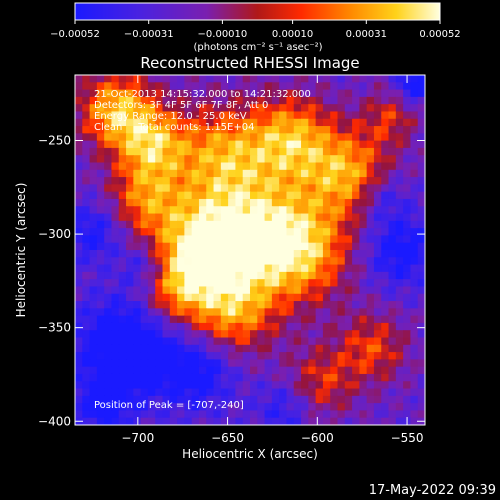 Image resolution: width=500 pixels, height=500 pixels. What do you see at coordinates (137, 438) in the screenshot?
I see `x-tick-label: −700` at bounding box center [137, 438].